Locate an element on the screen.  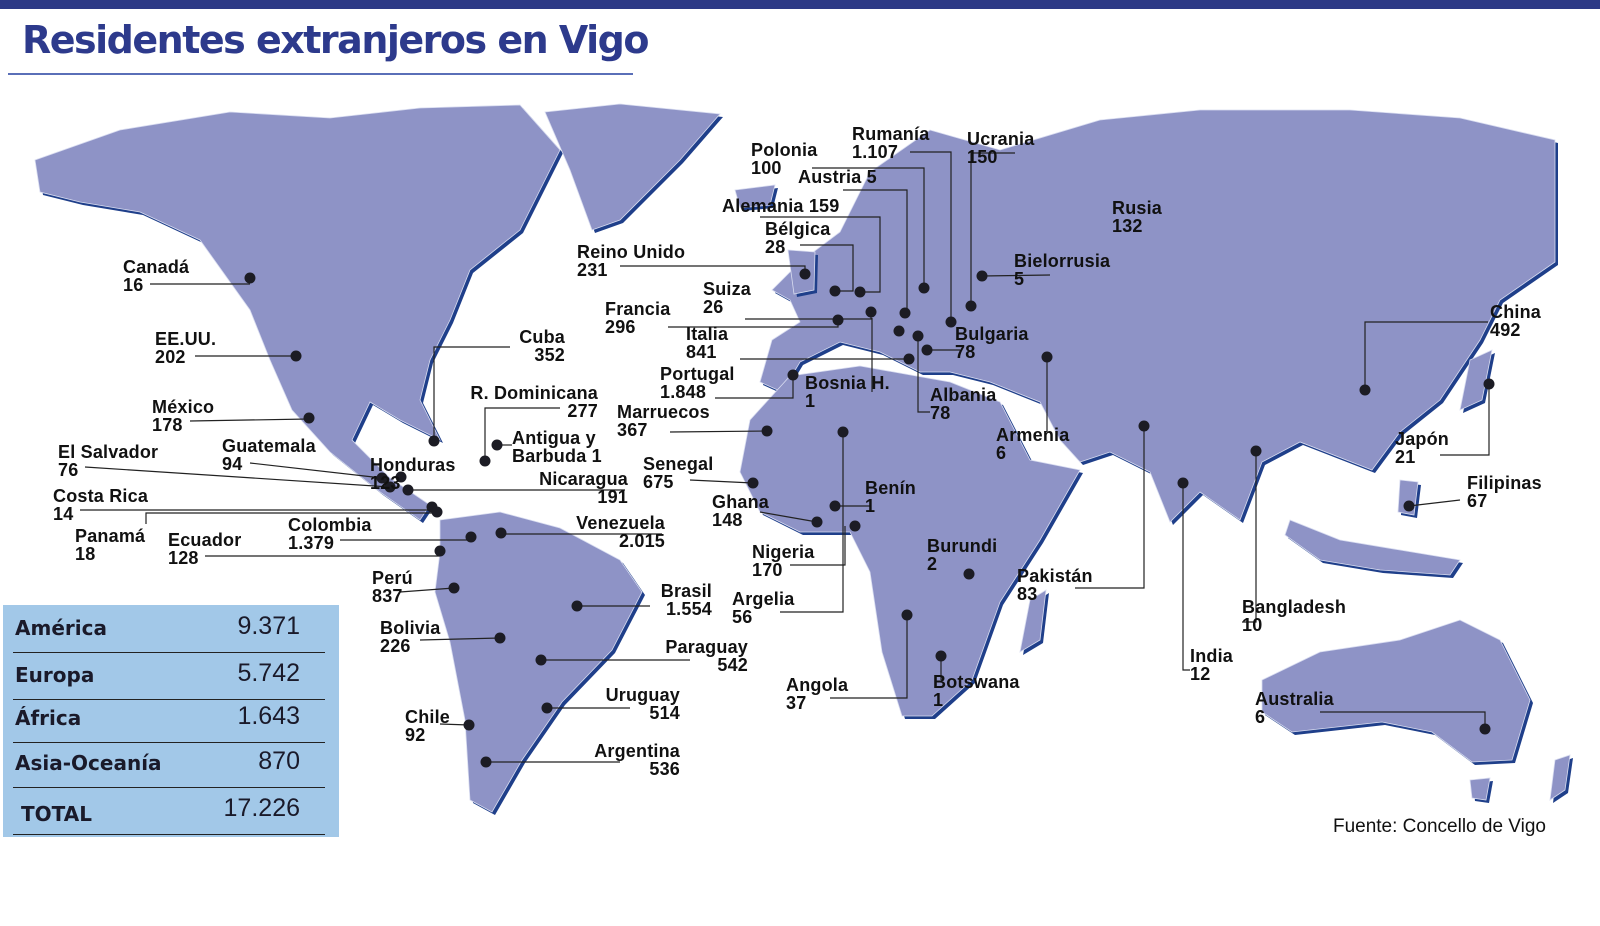
leader-line-india is located at coordinates (1186, 577).